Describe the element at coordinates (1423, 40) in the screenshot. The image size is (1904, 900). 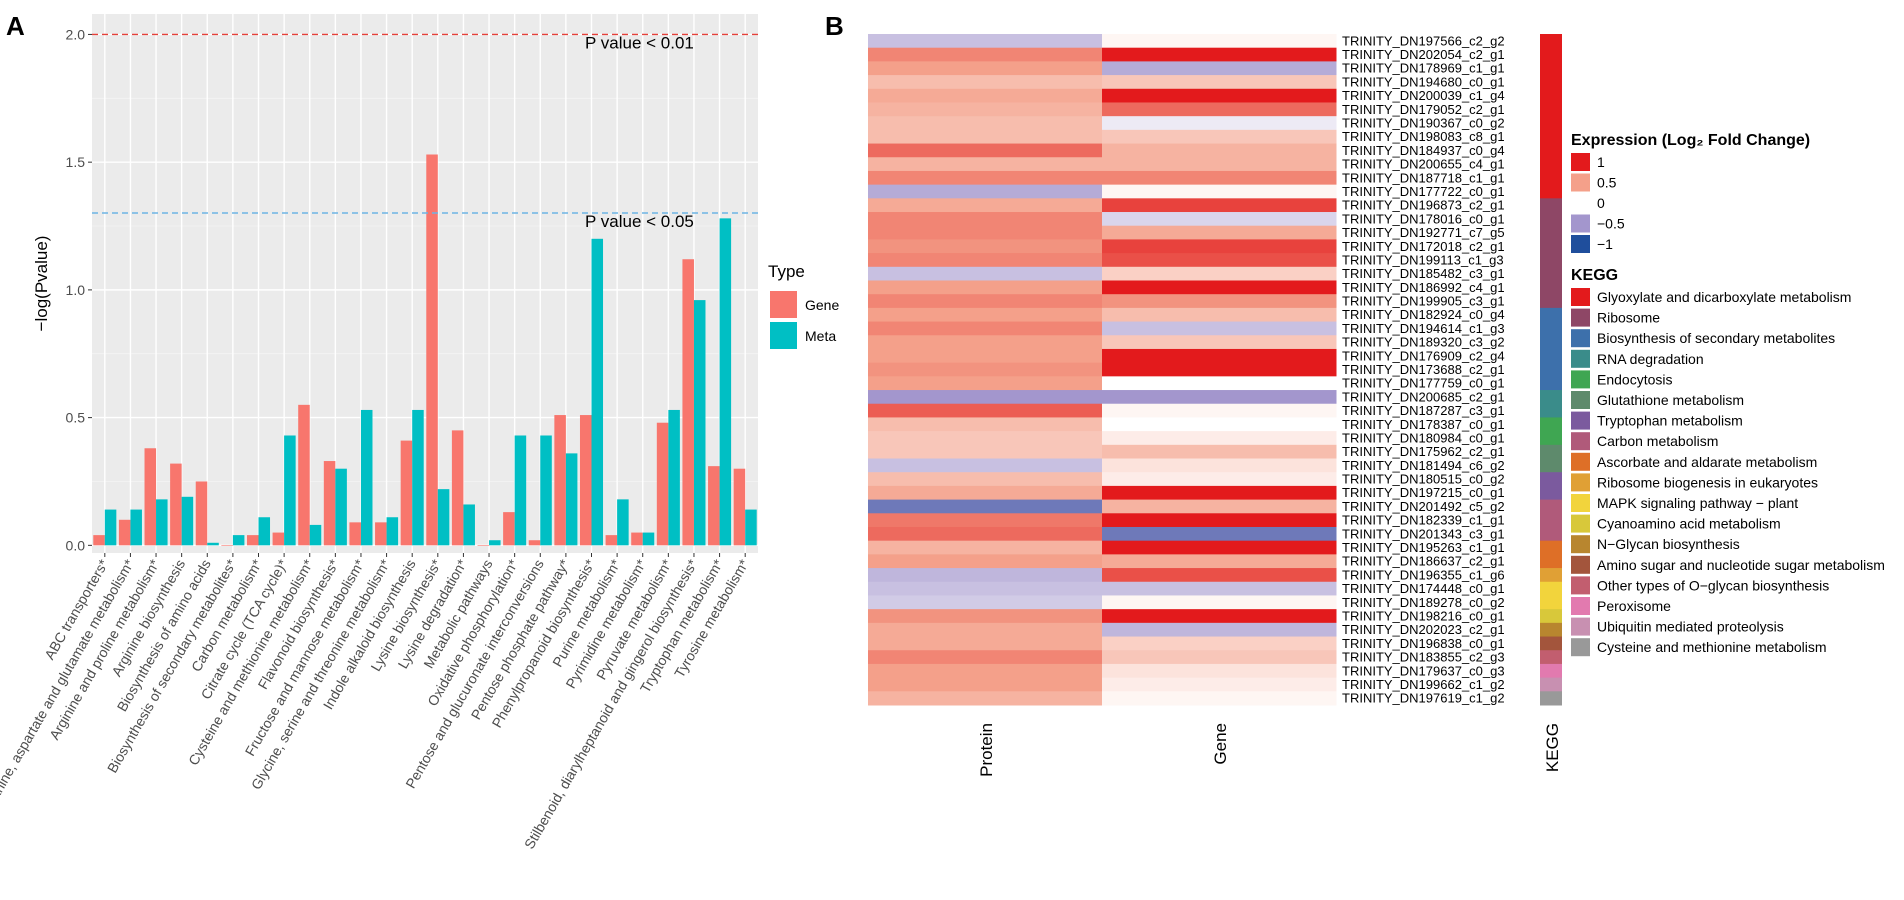
I see `row-label: TRINITY_DN197566_c2_g2` at that location.